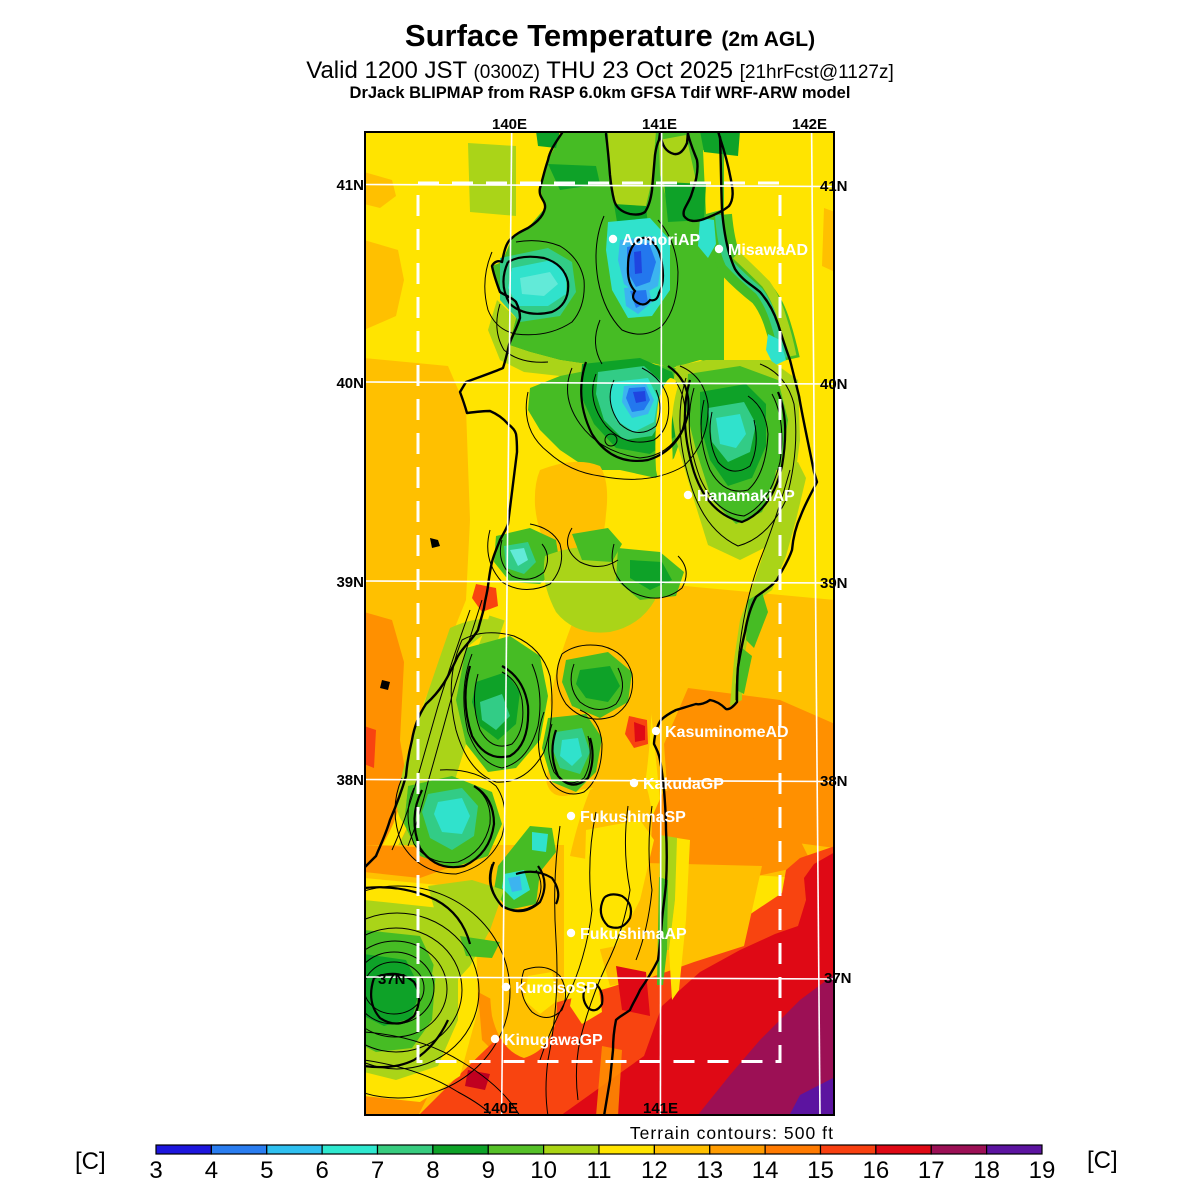 Image resolution: width=1200 pixels, height=1201 pixels. What do you see at coordinates (432, 1170) in the screenshot?
I see `svg-text: 8` at bounding box center [432, 1170].